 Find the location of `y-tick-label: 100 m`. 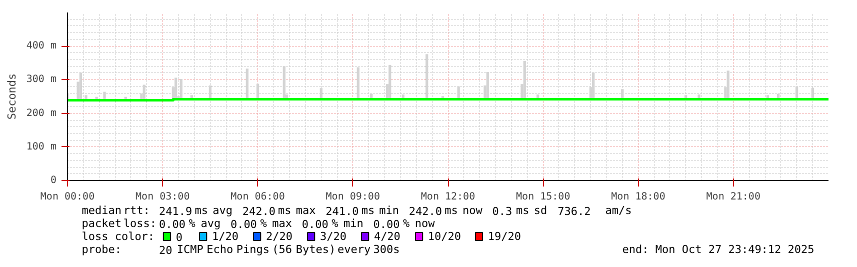

y-tick-label: 100 m is located at coordinates (41, 146).